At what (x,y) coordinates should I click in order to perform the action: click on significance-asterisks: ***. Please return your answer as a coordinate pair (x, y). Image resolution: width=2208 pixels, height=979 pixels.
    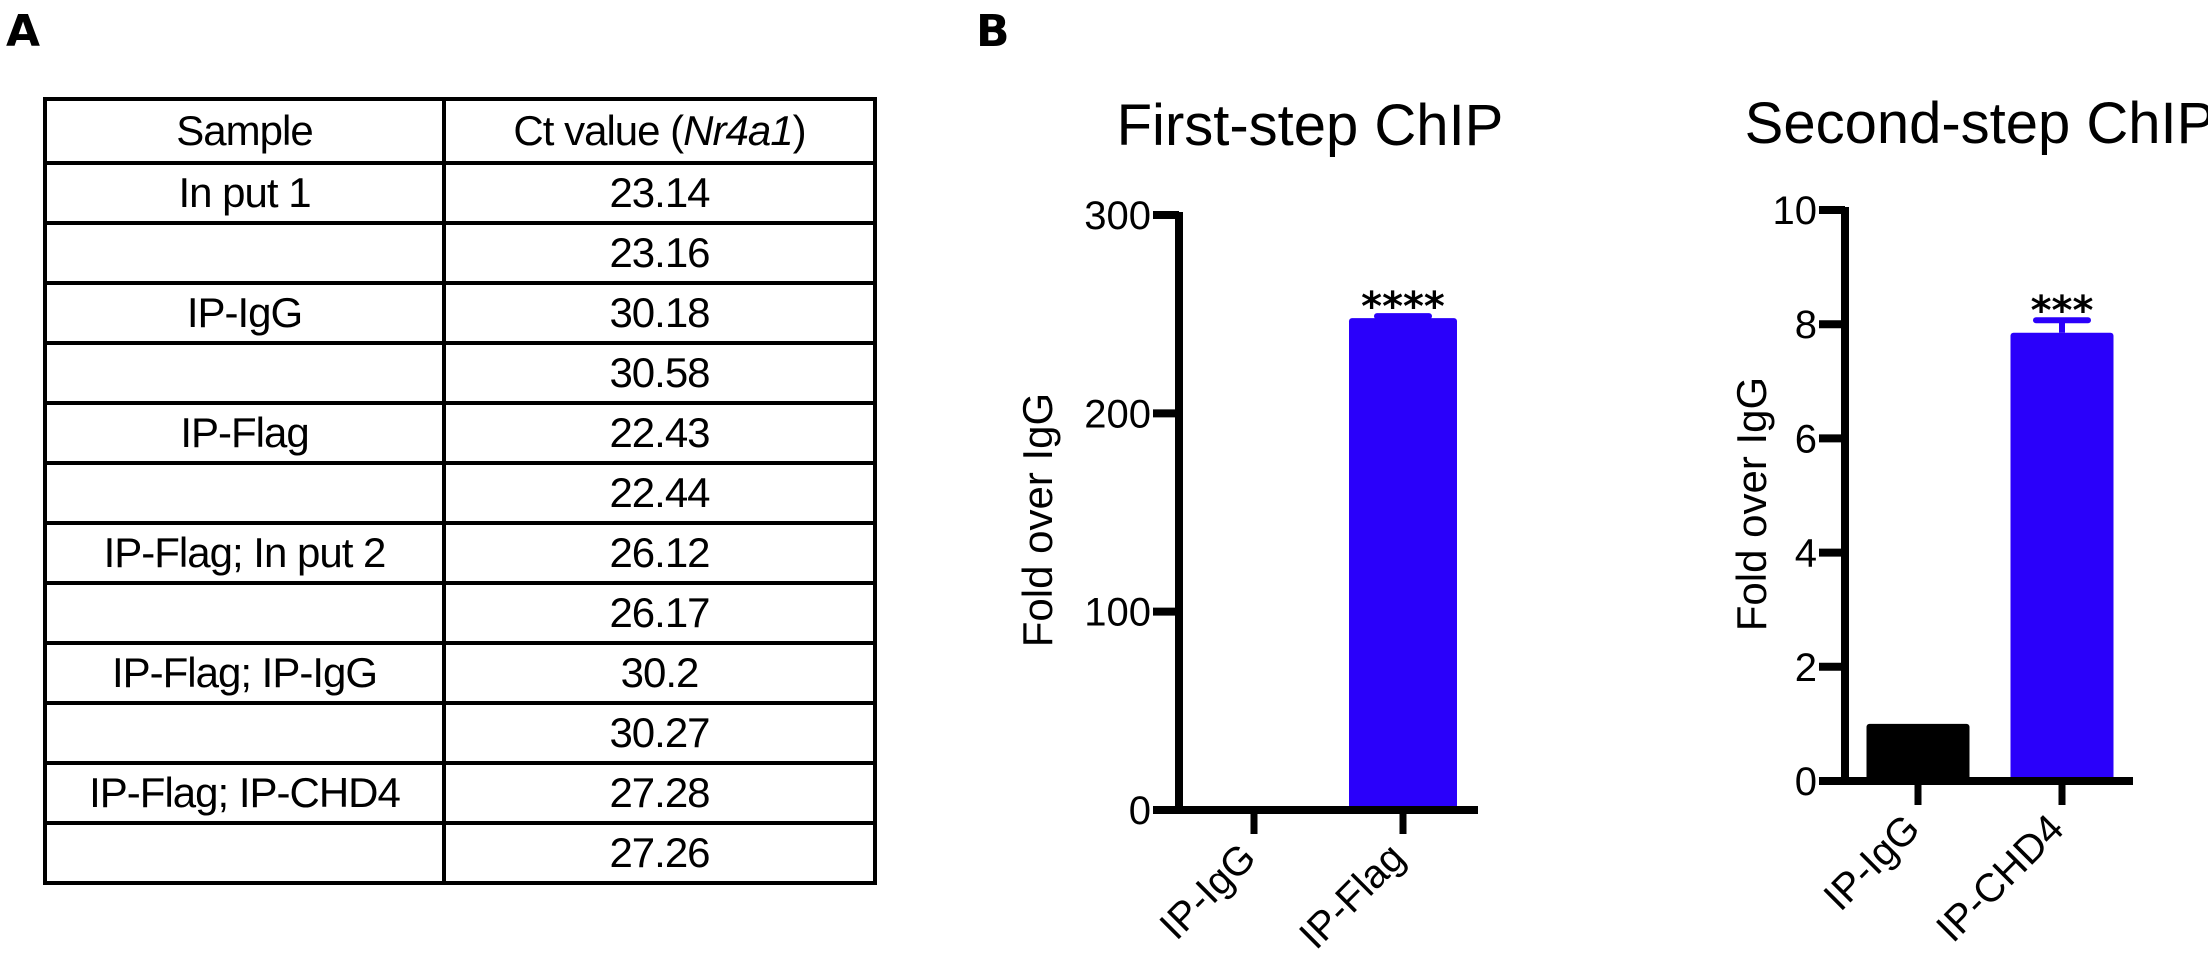
    Looking at the image, I should click on (2062, 311).